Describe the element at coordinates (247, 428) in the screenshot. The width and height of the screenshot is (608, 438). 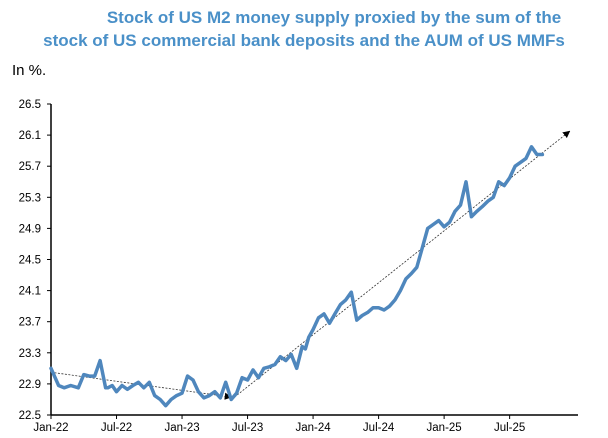
I see `x-tick-label: Jul-23` at that location.